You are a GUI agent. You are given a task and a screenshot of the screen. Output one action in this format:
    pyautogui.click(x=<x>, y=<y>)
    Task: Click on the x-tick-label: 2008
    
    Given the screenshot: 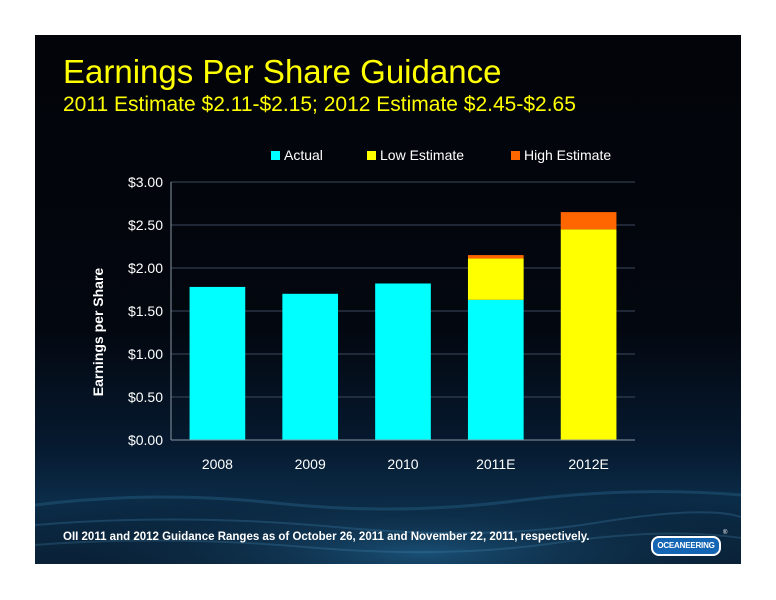 What is the action you would take?
    pyautogui.click(x=217, y=464)
    